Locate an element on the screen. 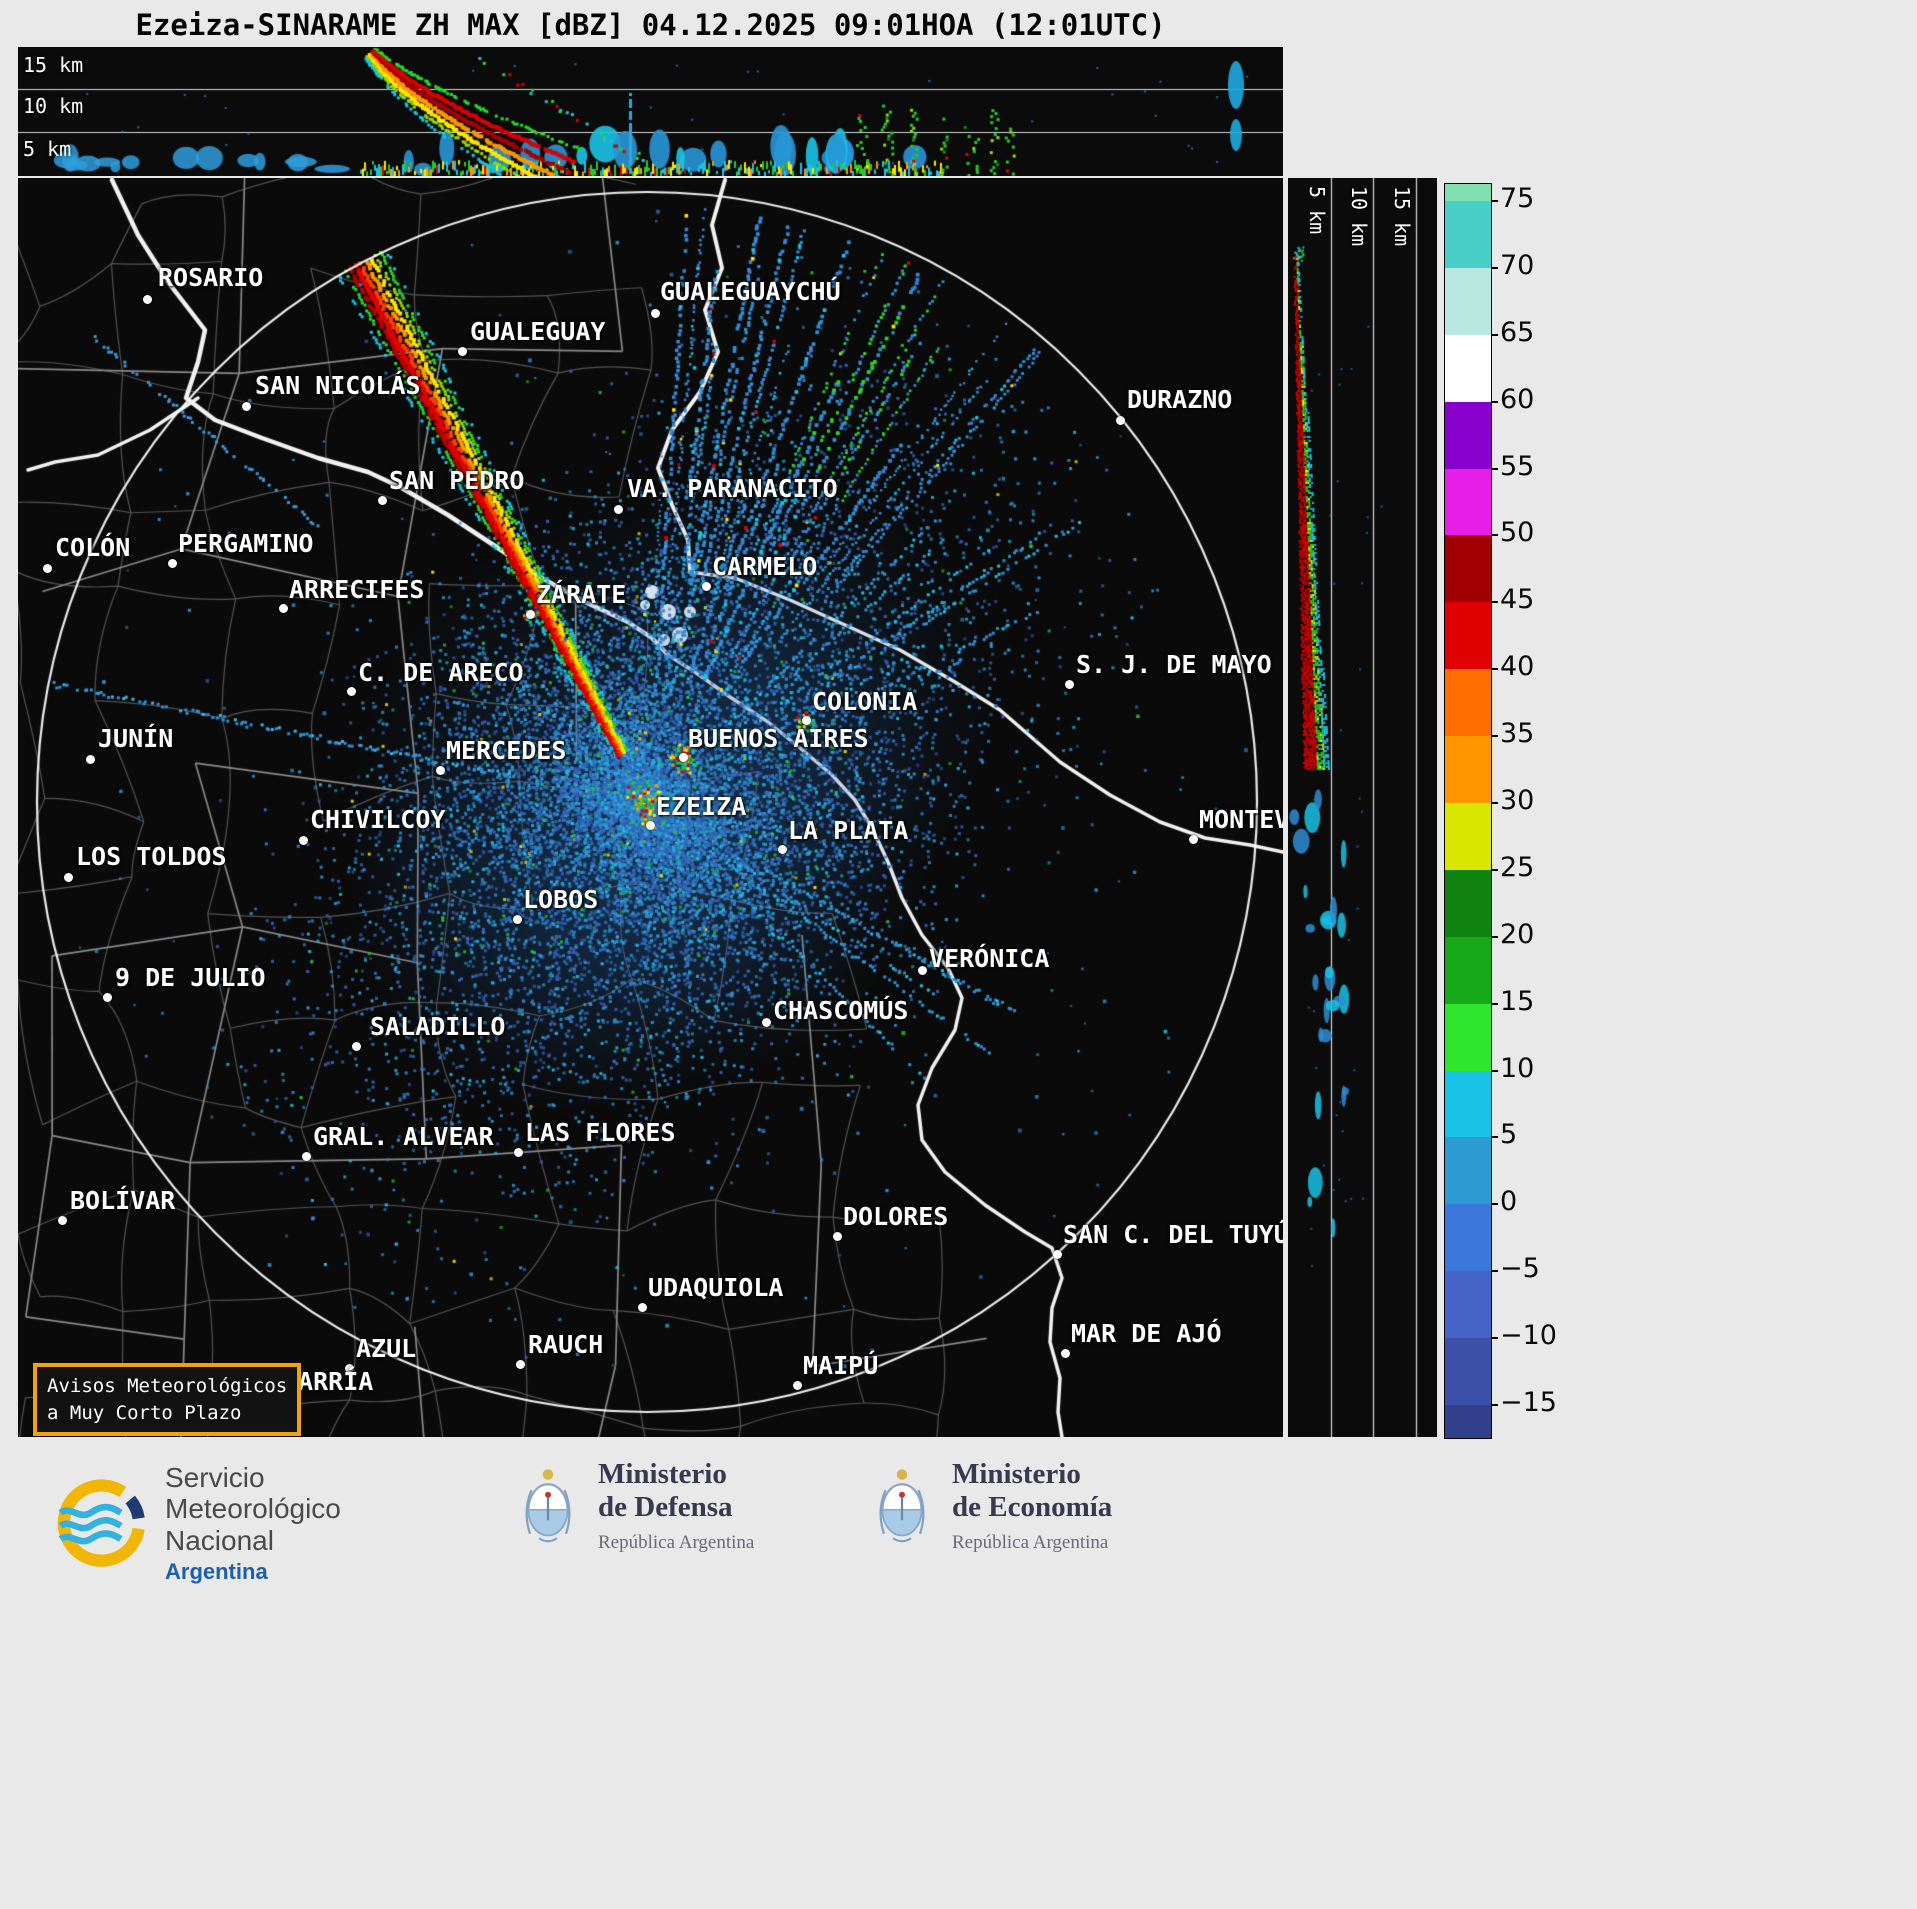 This screenshot has width=1917, height=1909. city-label: BOLÍVAR is located at coordinates (123, 1200).